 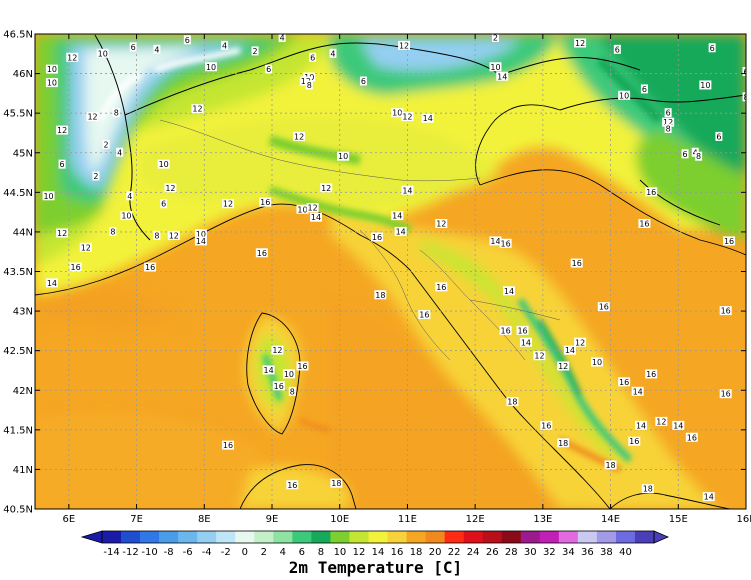 What do you see at coordinates (568, 552) in the screenshot?
I see `colorbar-label: 34` at bounding box center [568, 552].